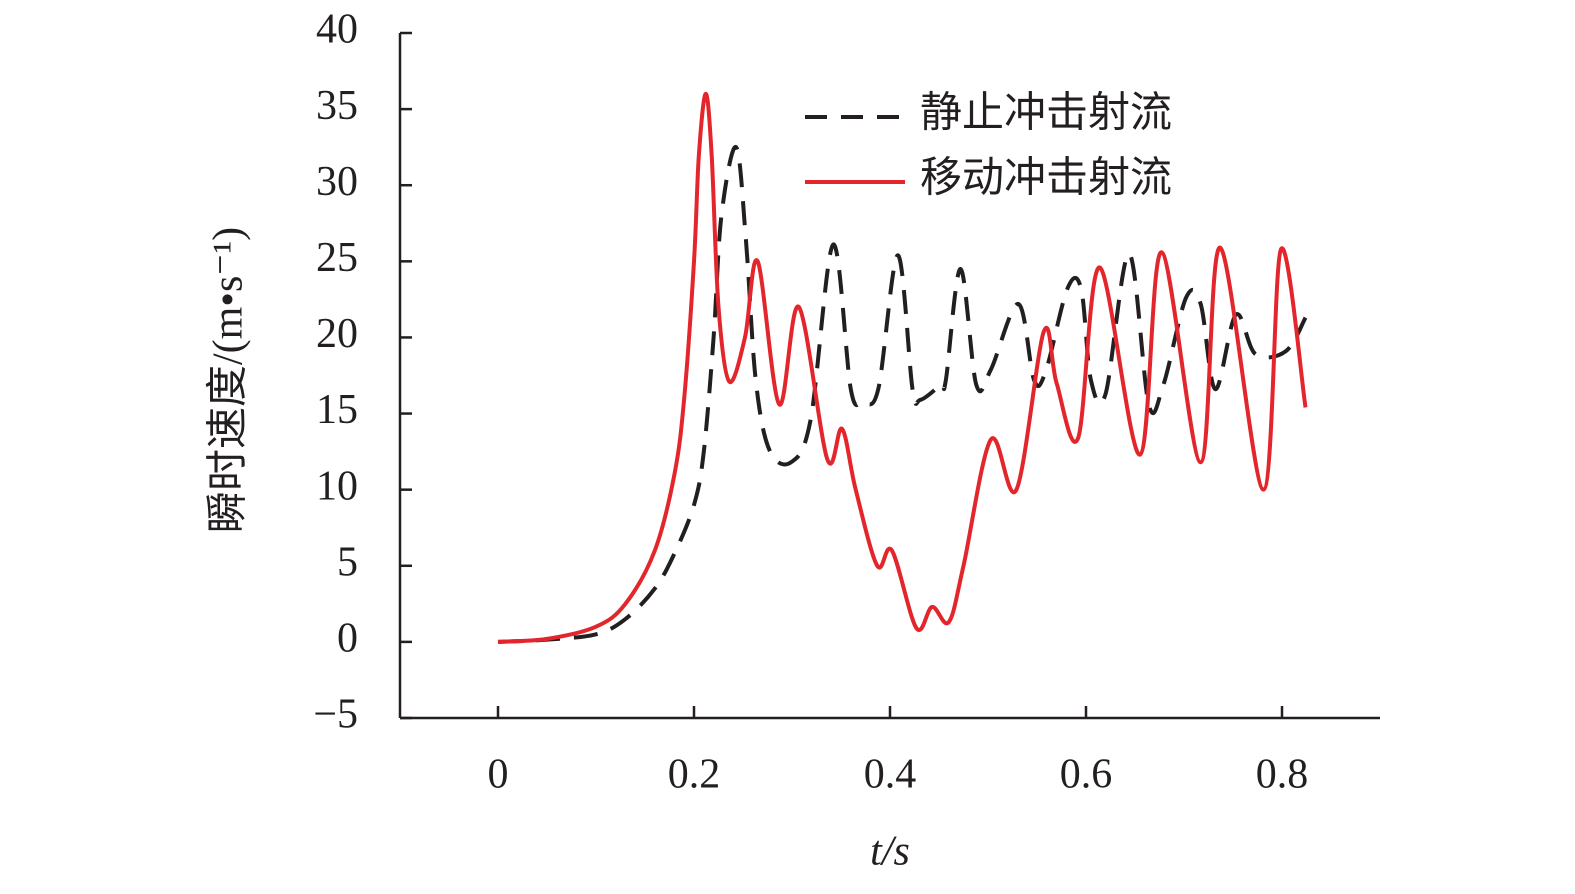 Image resolution: width=1575 pixels, height=894 pixels. What do you see at coordinates (694, 775) in the screenshot?
I see `x-tick-label: 0.2` at bounding box center [694, 775].